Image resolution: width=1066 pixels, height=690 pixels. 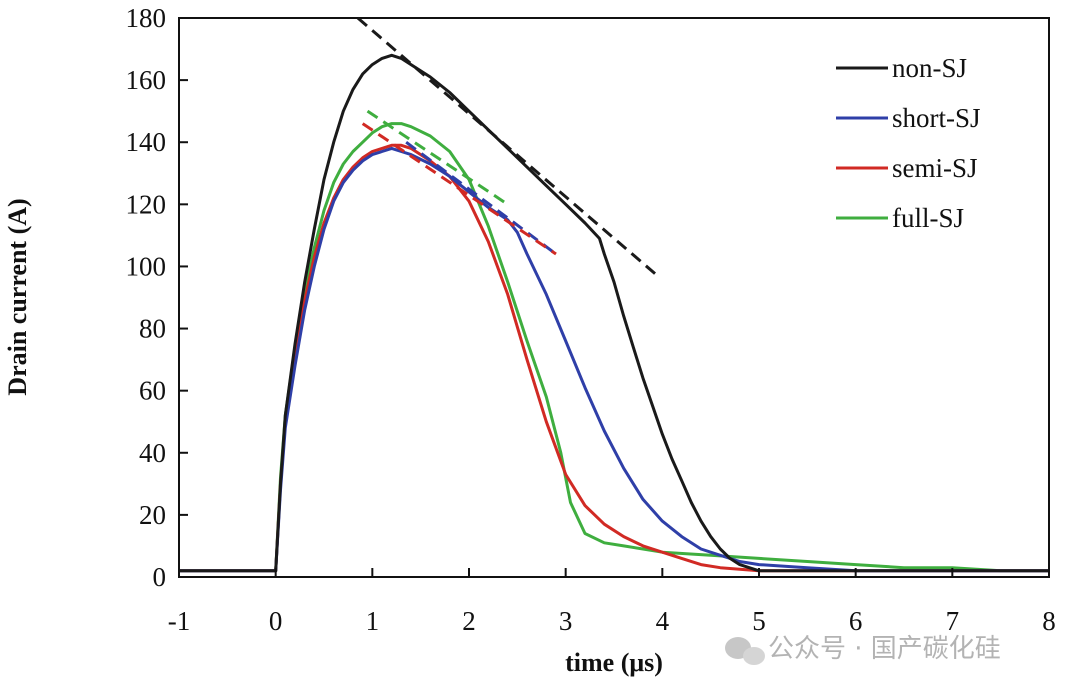 I want to click on x-tick-label: 2, so click(x=469, y=621).